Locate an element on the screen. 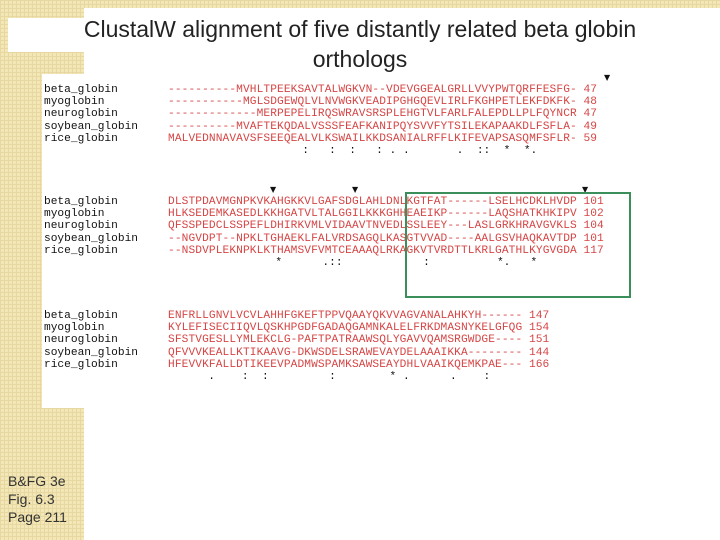  residue-count: 104 is located at coordinates (593, 226).